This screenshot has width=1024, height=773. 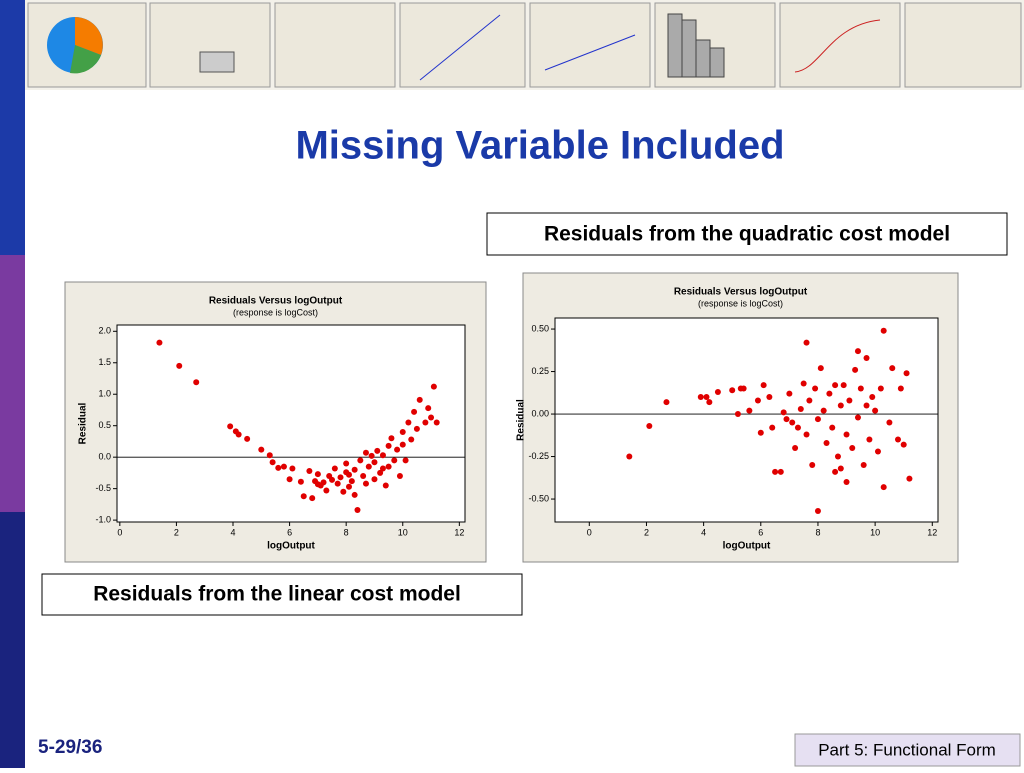 What do you see at coordinates (104, 457) in the screenshot?
I see `y-tick-label: 0.0` at bounding box center [104, 457].